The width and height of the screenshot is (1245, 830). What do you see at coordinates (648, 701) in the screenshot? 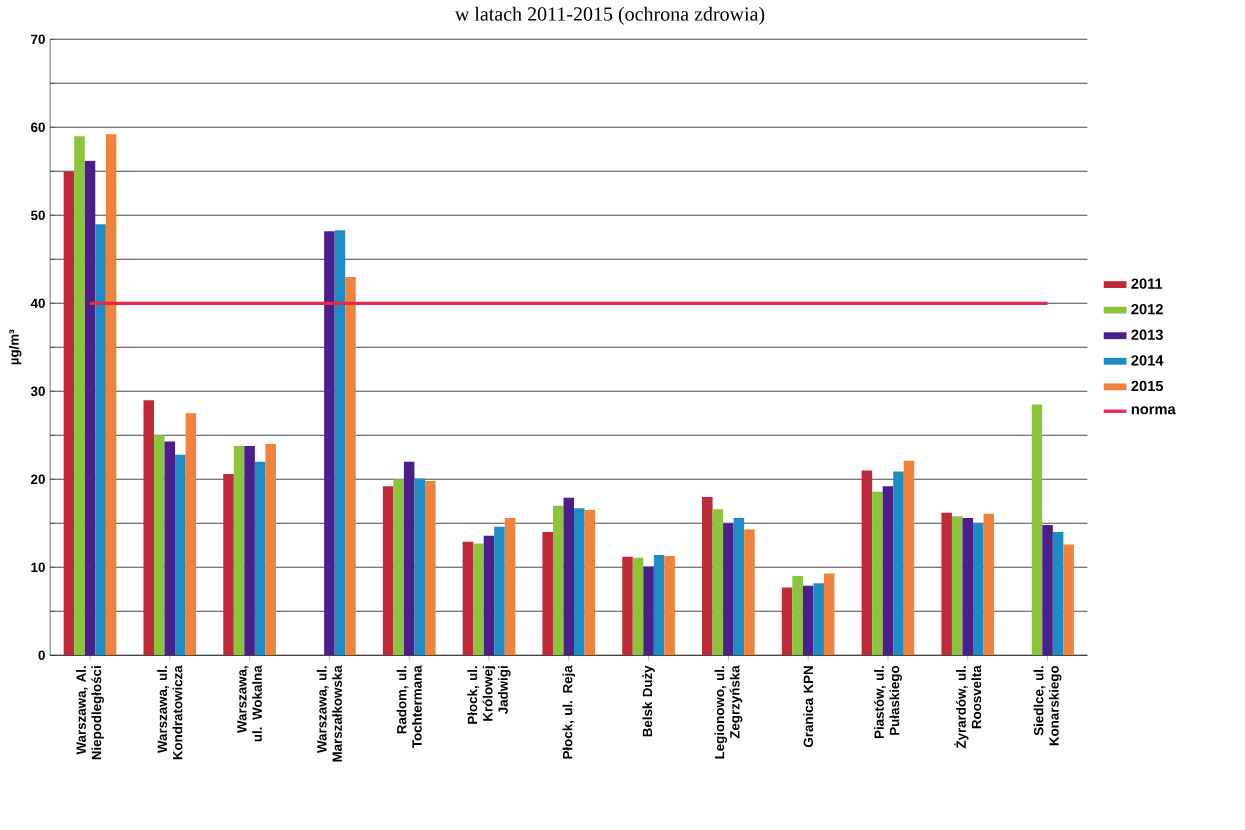
I see `x-tick-label: Belsk Duży` at bounding box center [648, 701].